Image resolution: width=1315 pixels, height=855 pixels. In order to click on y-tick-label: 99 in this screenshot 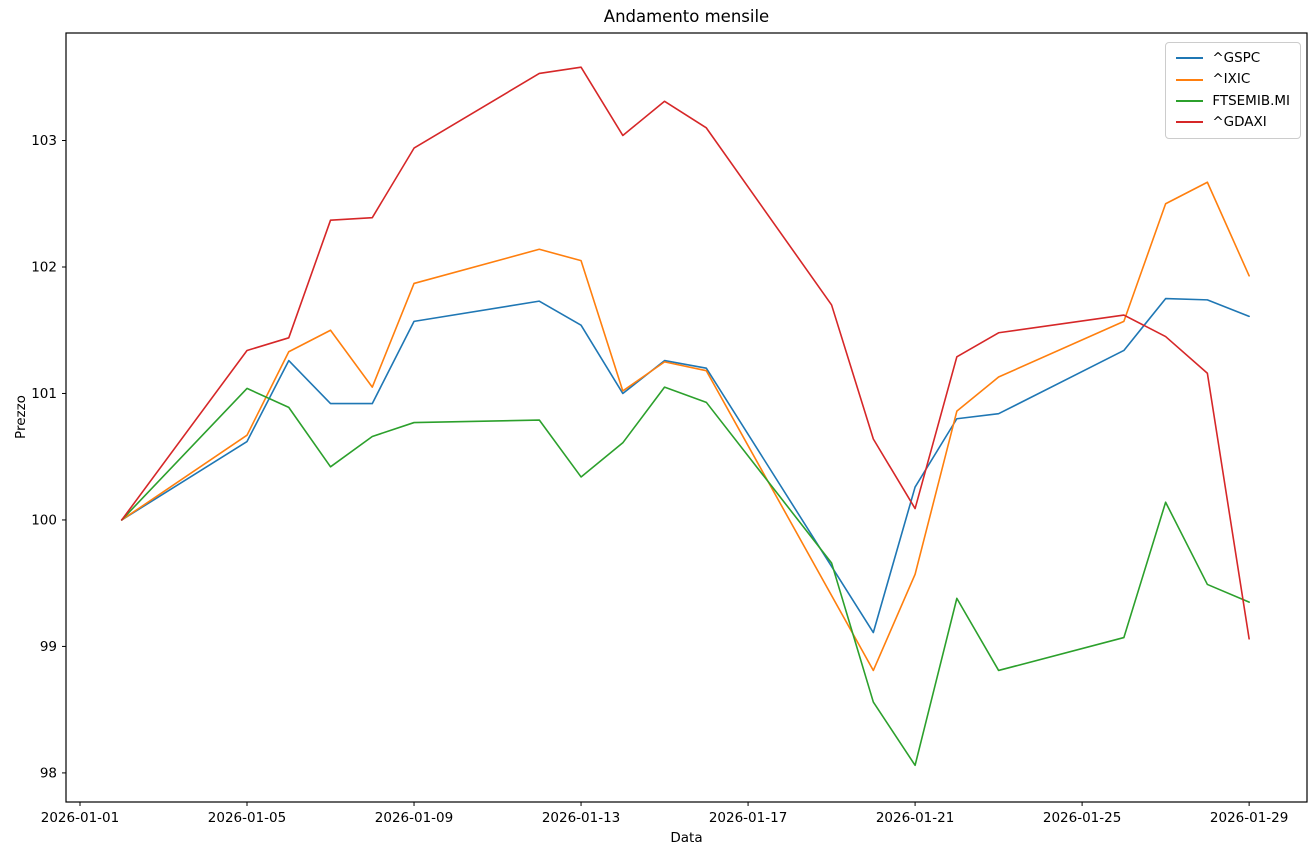, I will do `click(48, 647)`.